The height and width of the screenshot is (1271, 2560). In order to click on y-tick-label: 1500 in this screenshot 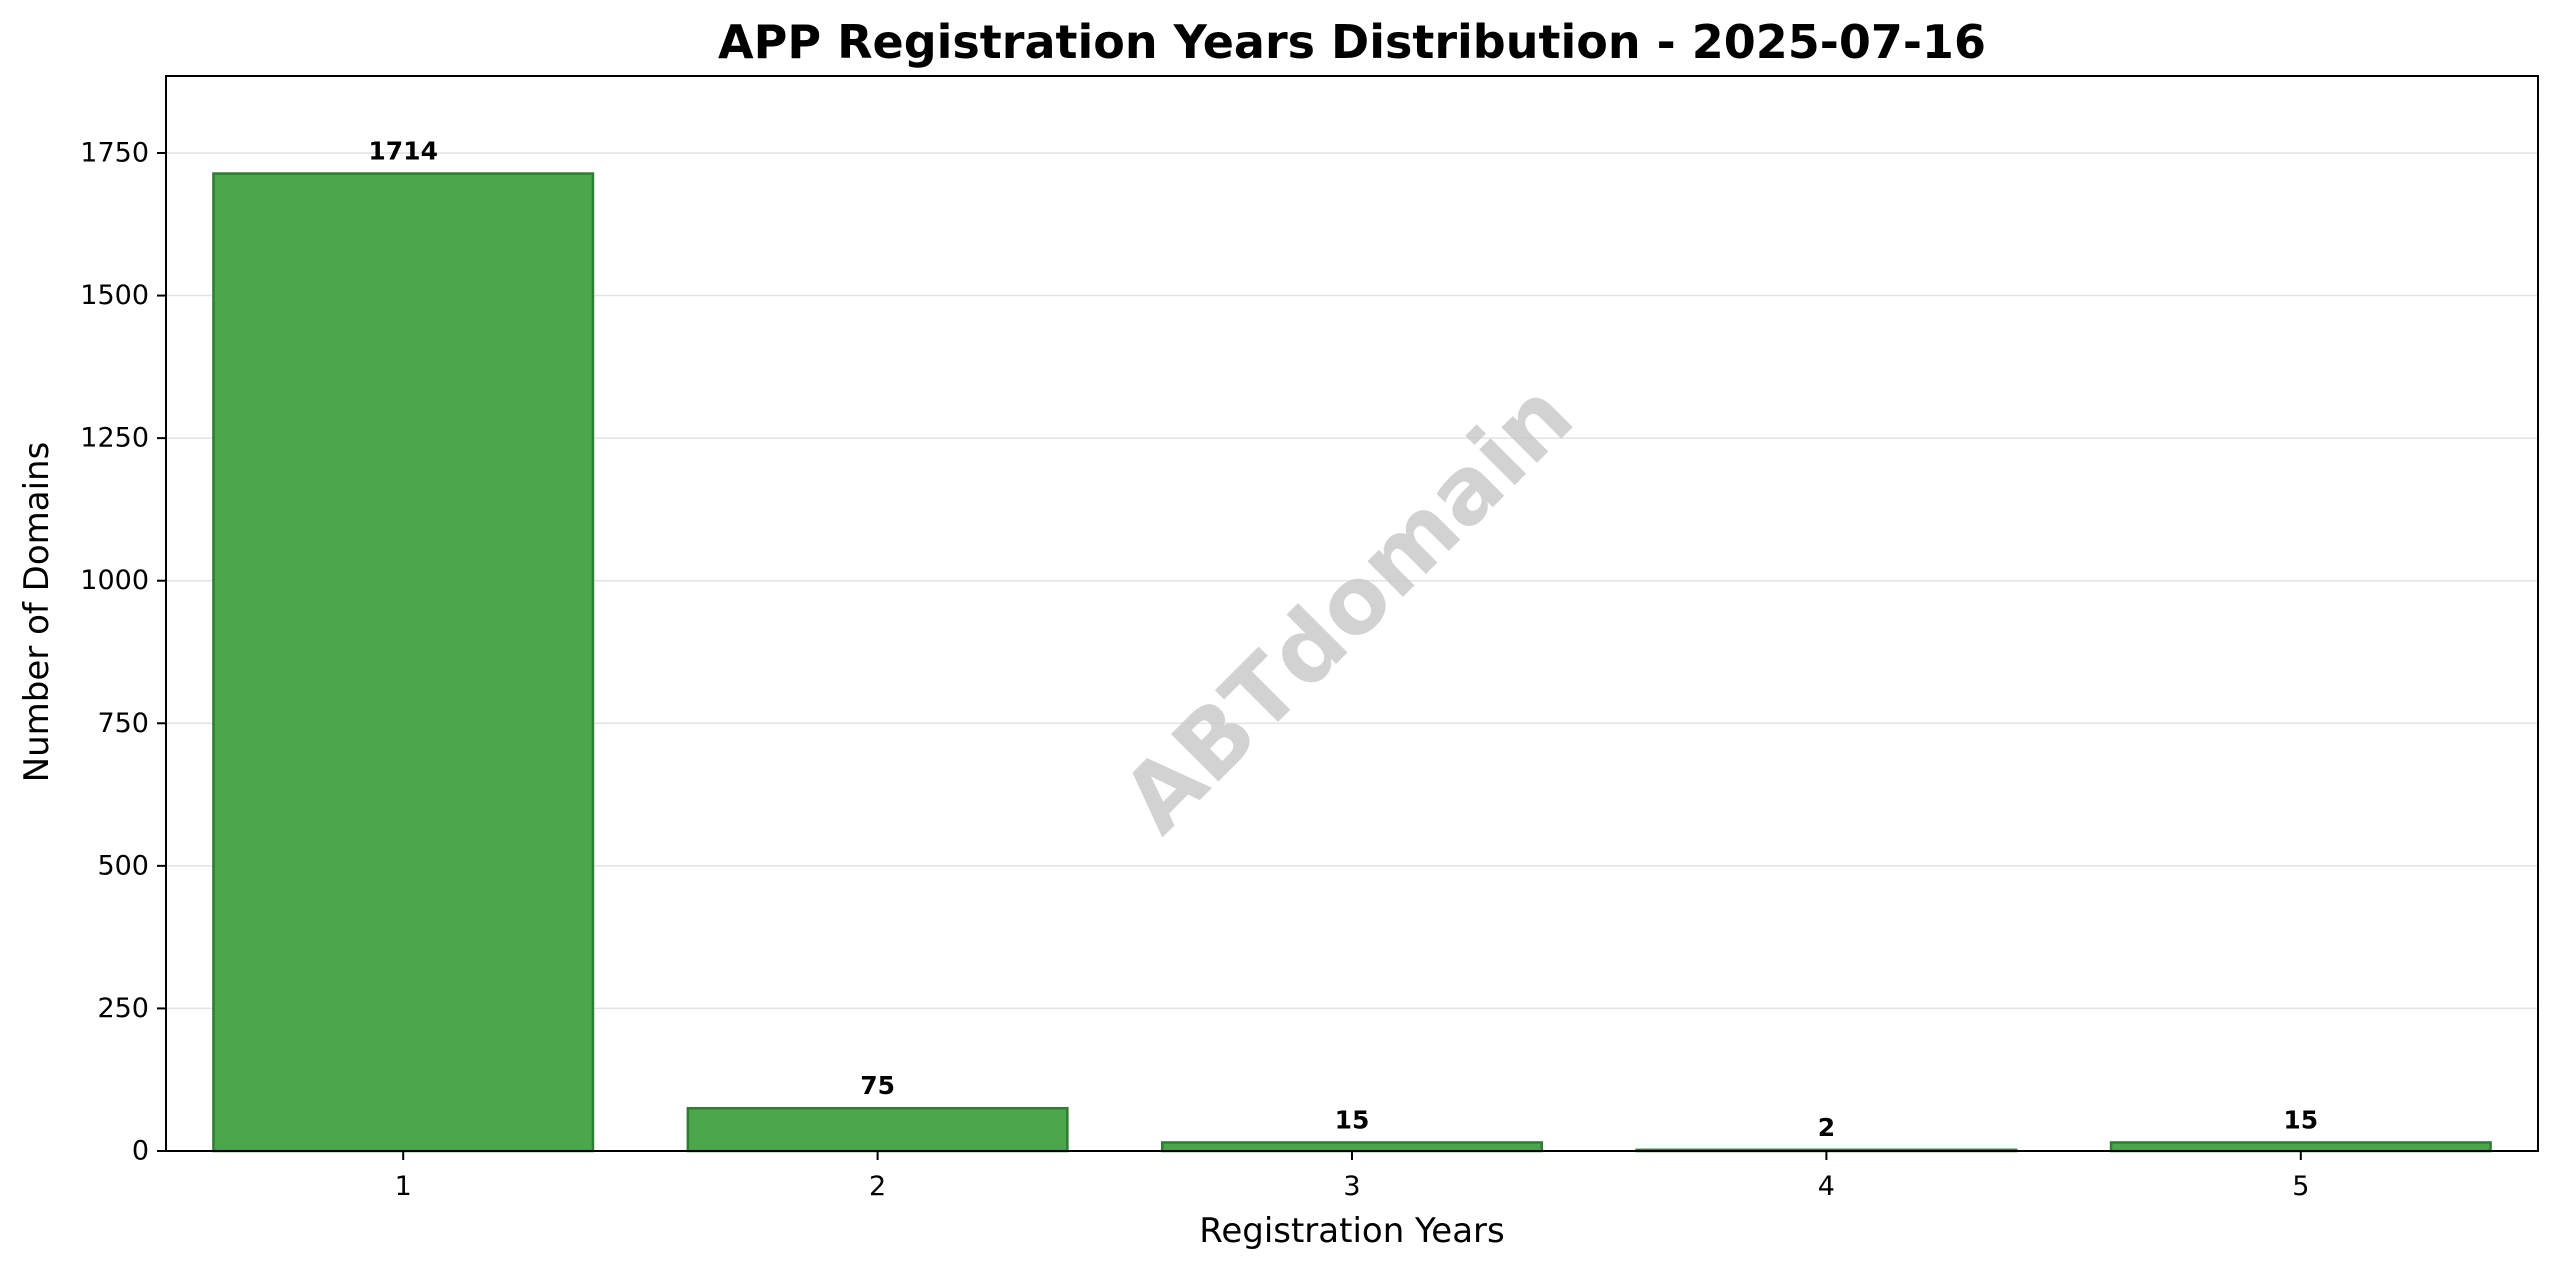, I will do `click(114, 295)`.